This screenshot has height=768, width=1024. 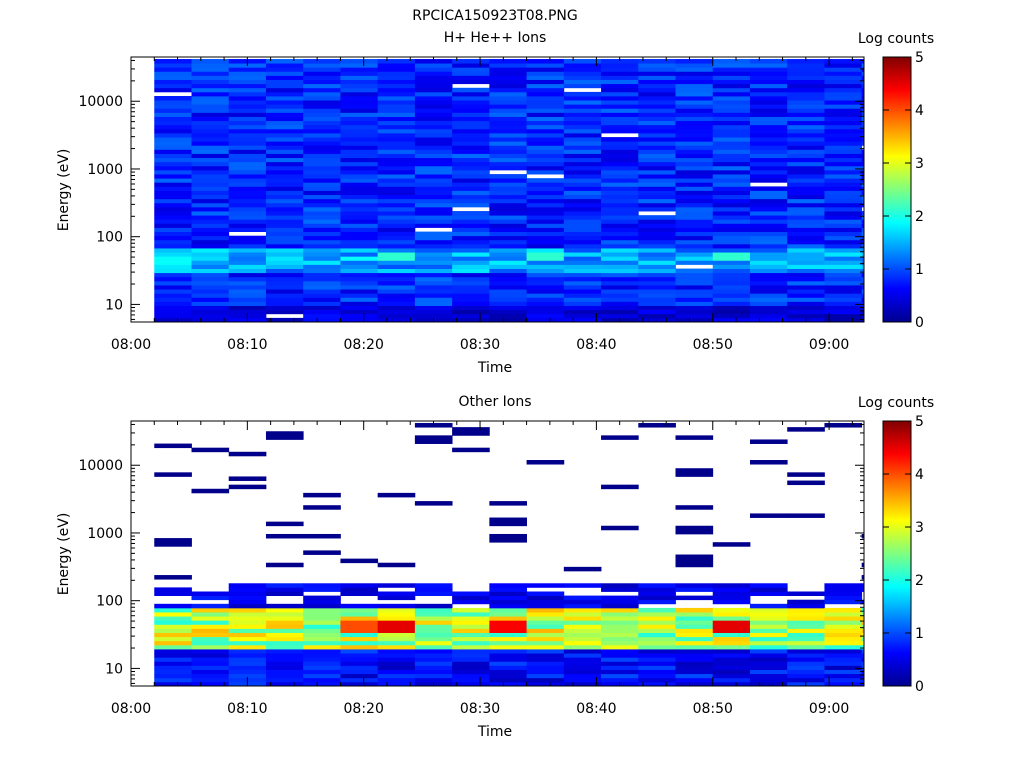 I want to click on figure-title: RPCICA150923T08.PNG, so click(x=494, y=16).